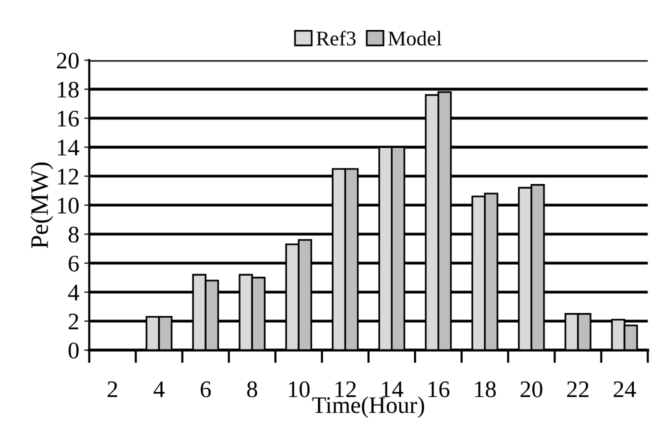 The height and width of the screenshot is (446, 661). Describe the element at coordinates (74, 292) in the screenshot. I see `y-tick-label: 4` at that location.